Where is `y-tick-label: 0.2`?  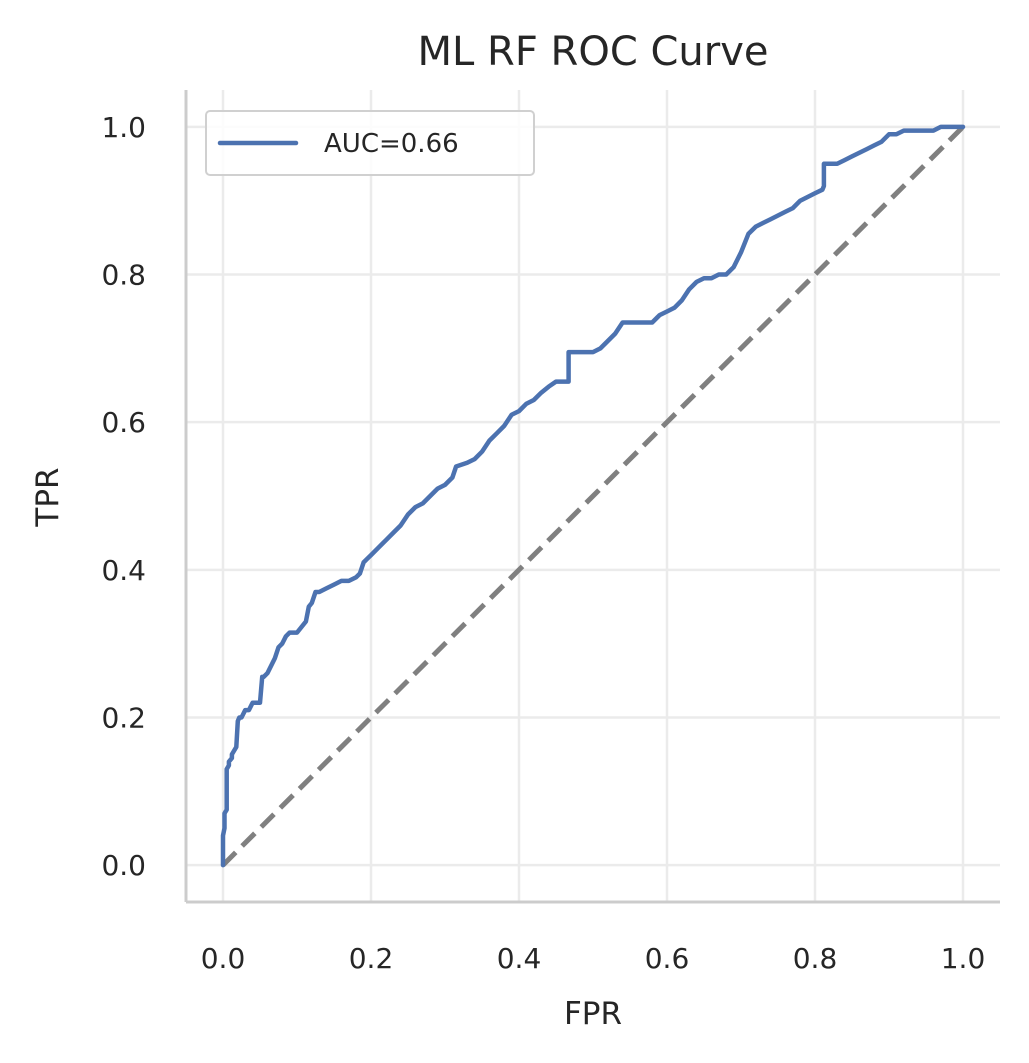 y-tick-label: 0.2 is located at coordinates (123, 717).